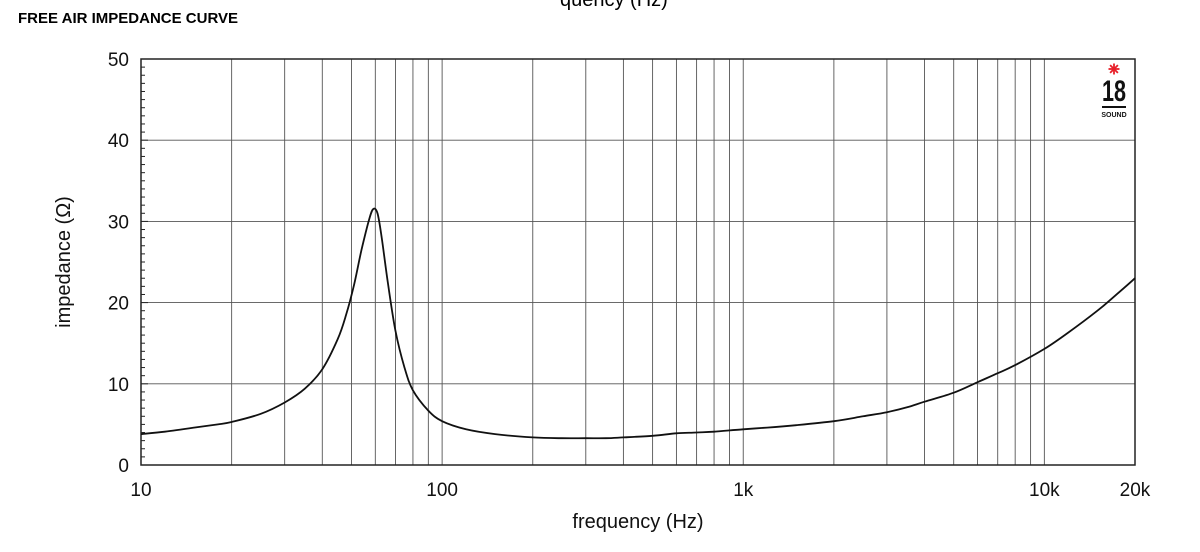  Describe the element at coordinates (1114, 107) in the screenshot. I see `logo-rule` at that location.